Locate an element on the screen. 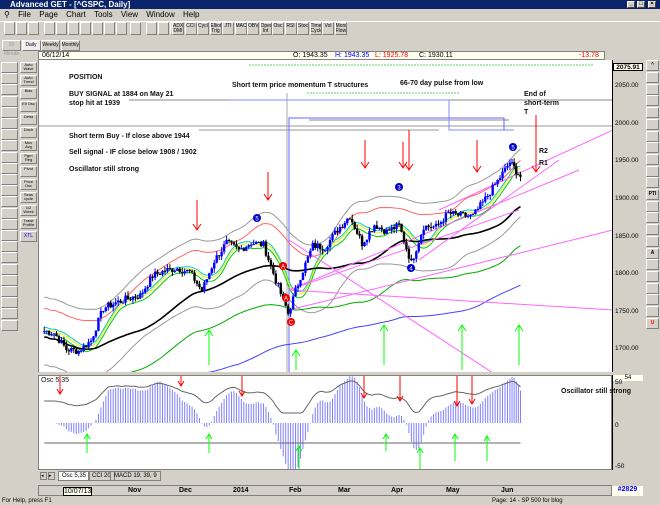 Image resolution: width=660 pixels, height=505 pixels. menu-page: Page is located at coordinates (48, 14).